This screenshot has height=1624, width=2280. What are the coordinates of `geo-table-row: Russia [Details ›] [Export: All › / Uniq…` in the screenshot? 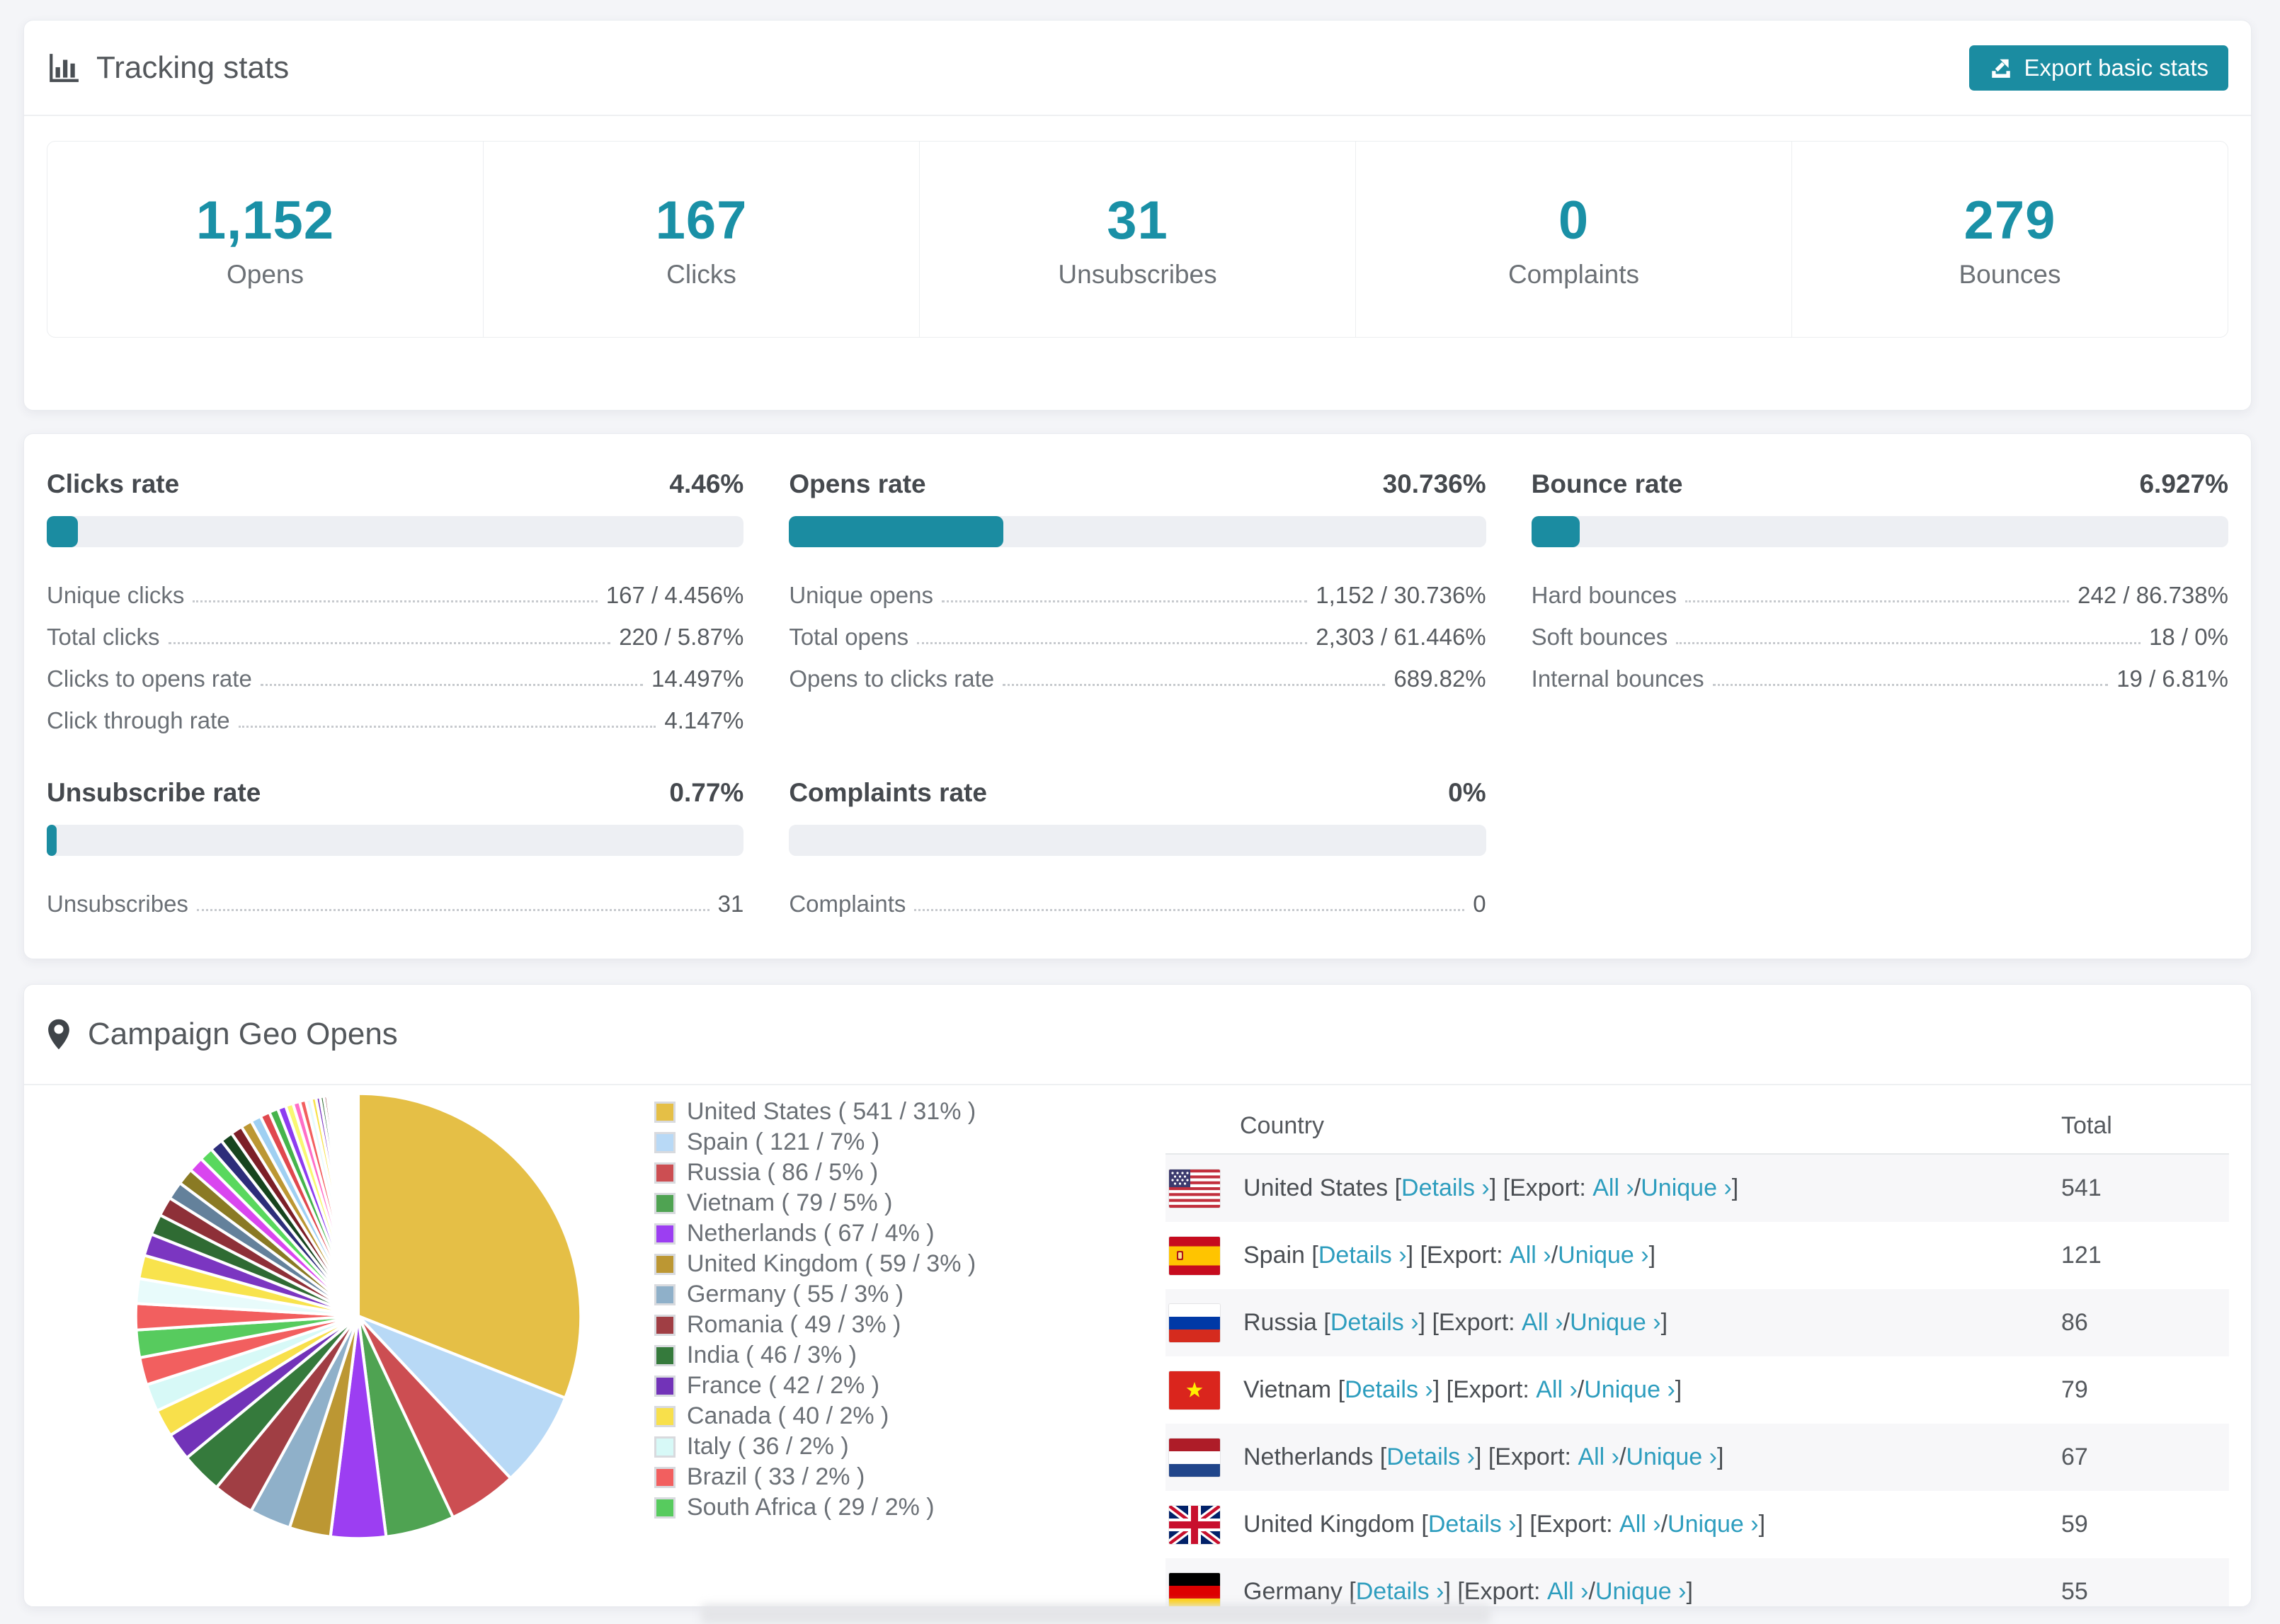 It's located at (1697, 1322).